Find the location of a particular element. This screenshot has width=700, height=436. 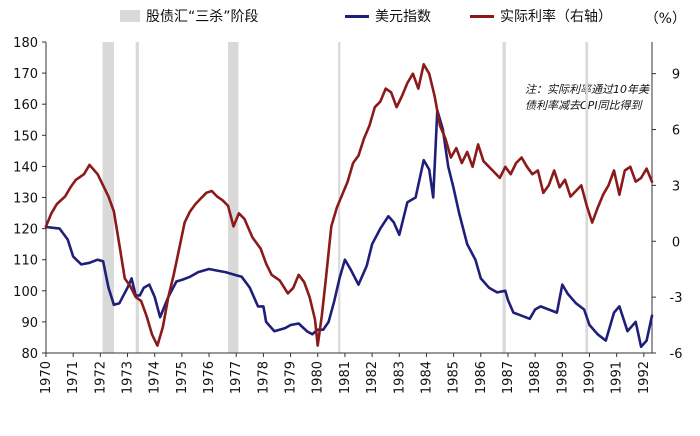

x-tick-label-1987: 1987 is located at coordinates (508, 377).